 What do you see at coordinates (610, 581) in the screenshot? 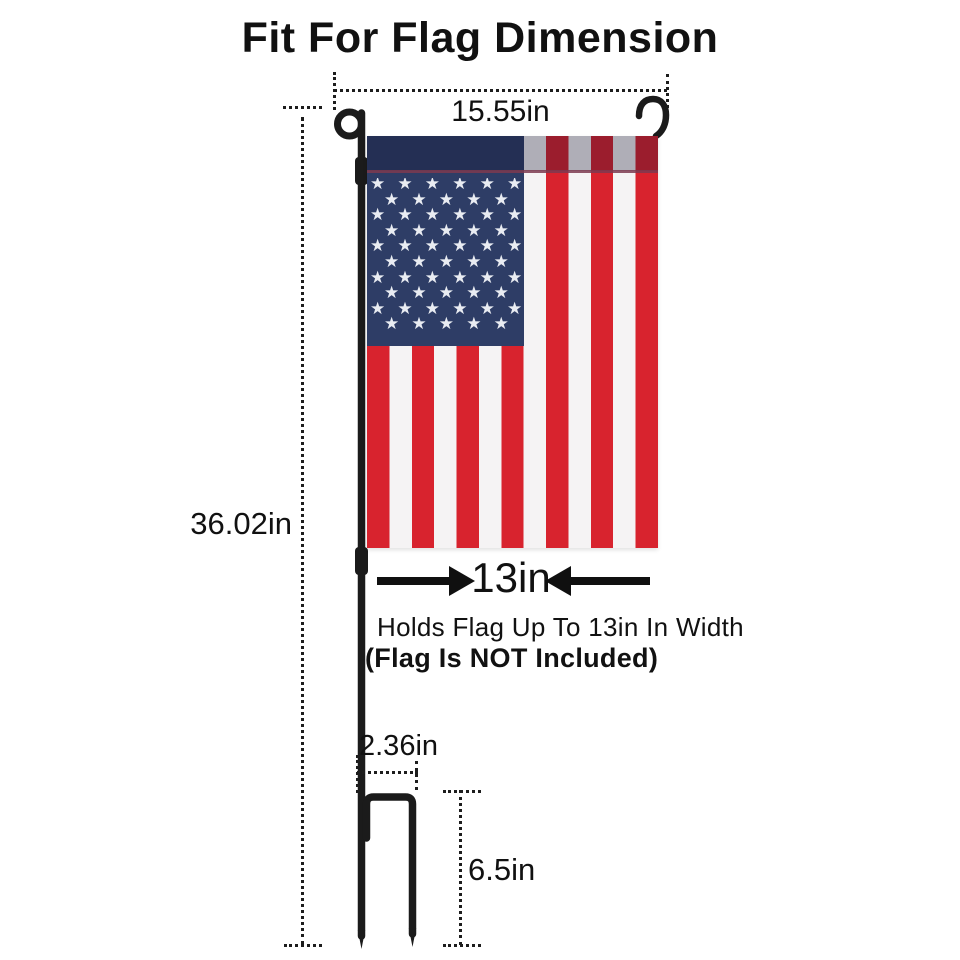
I see `flag-width-arrow-right-shaft` at bounding box center [610, 581].